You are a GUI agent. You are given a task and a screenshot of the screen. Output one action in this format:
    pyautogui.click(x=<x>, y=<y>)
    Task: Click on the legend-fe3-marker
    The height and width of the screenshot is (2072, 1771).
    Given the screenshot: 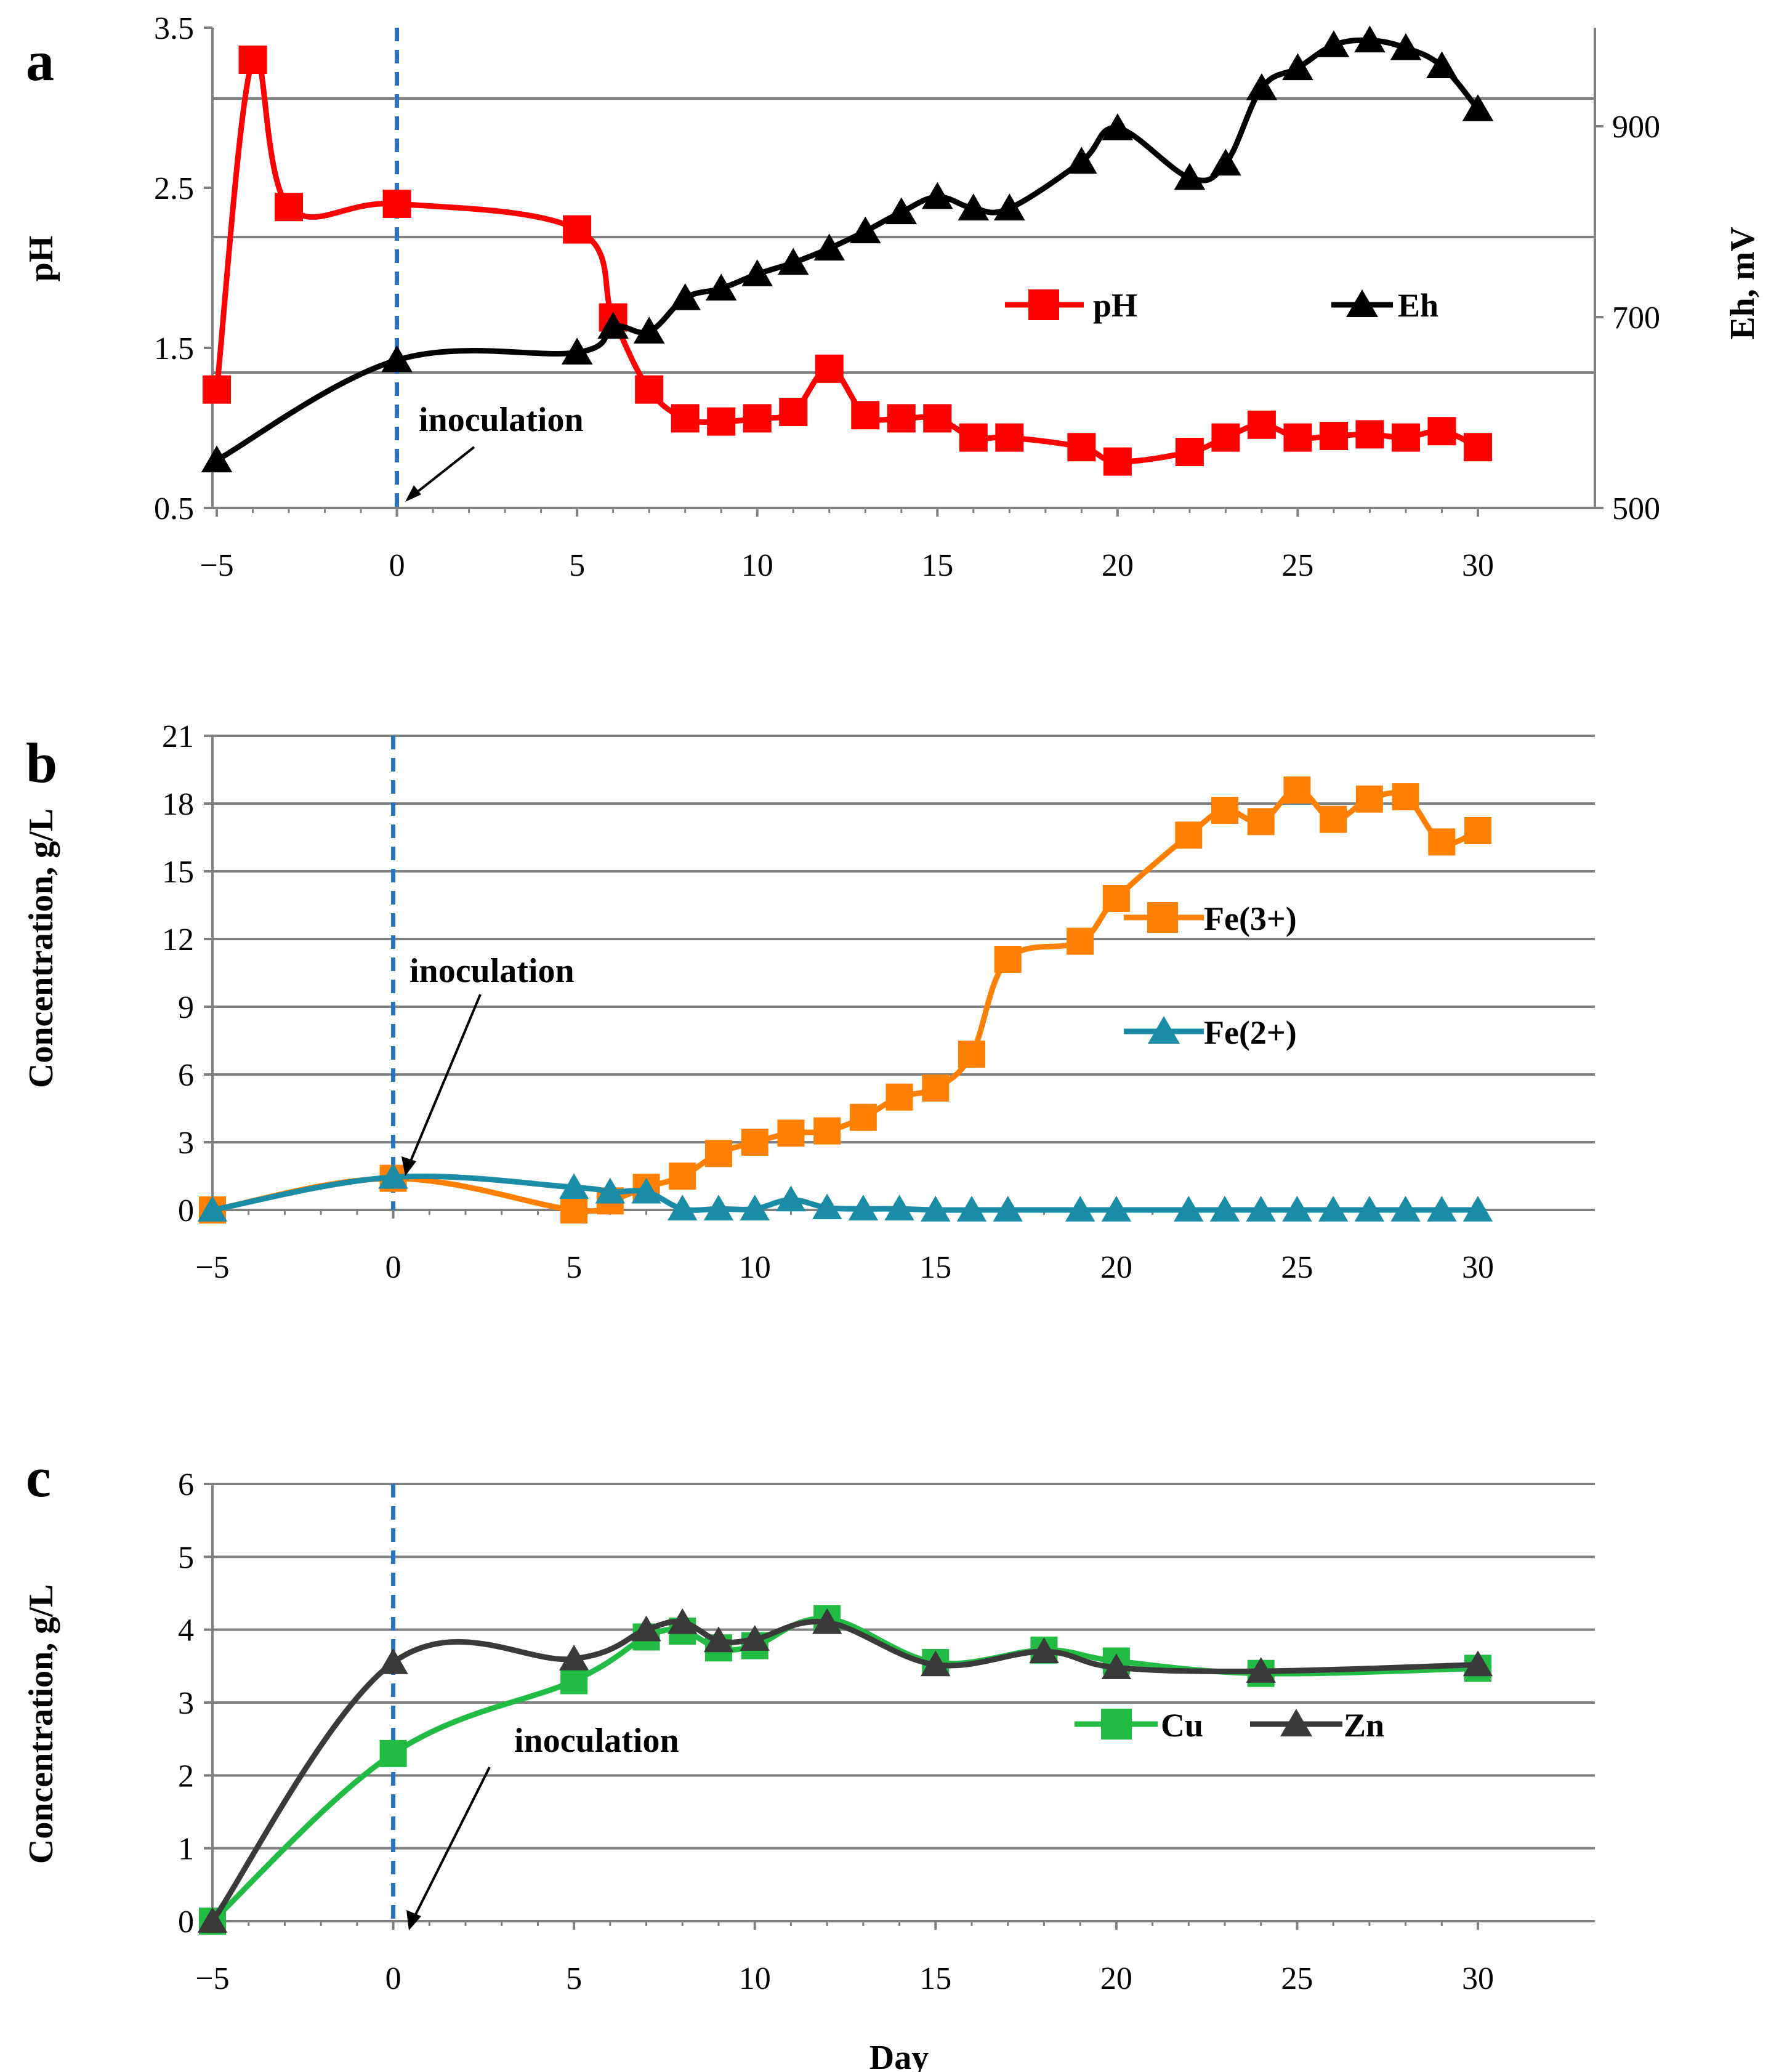 What is the action you would take?
    pyautogui.click(x=1162, y=918)
    